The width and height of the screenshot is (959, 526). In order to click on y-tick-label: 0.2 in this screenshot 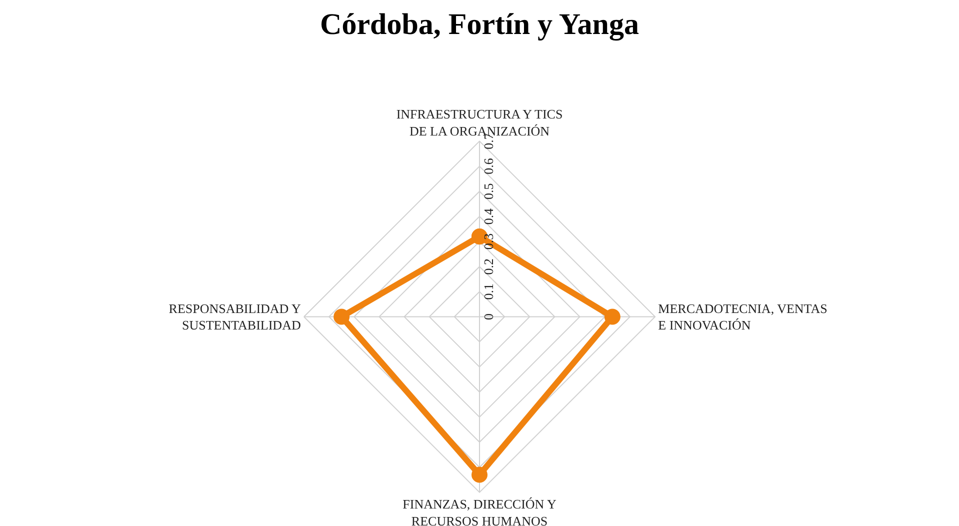, I will do `click(488, 266)`.